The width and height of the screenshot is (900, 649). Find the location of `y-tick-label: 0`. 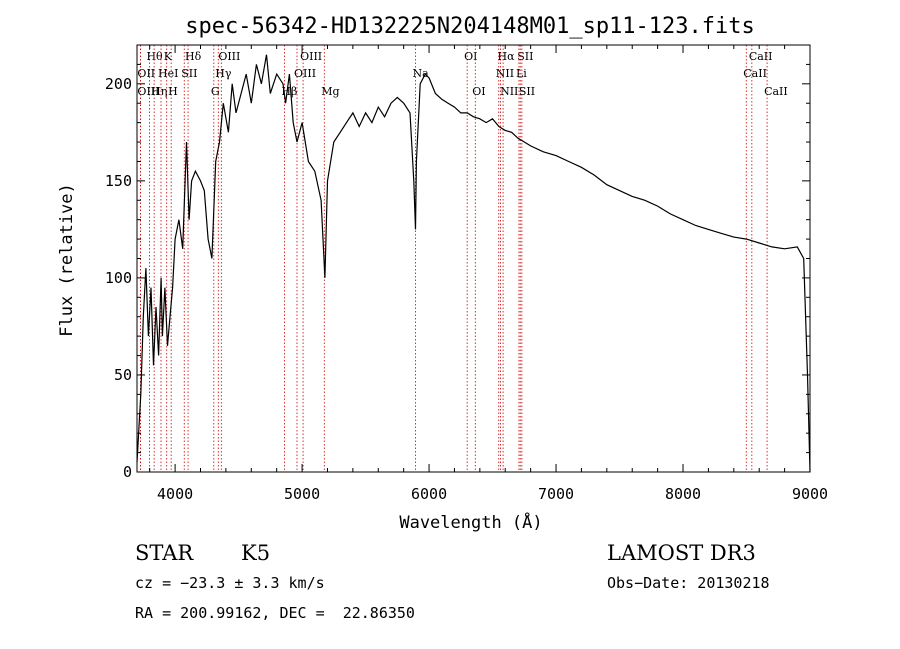

y-tick-label: 0 is located at coordinates (127, 472).